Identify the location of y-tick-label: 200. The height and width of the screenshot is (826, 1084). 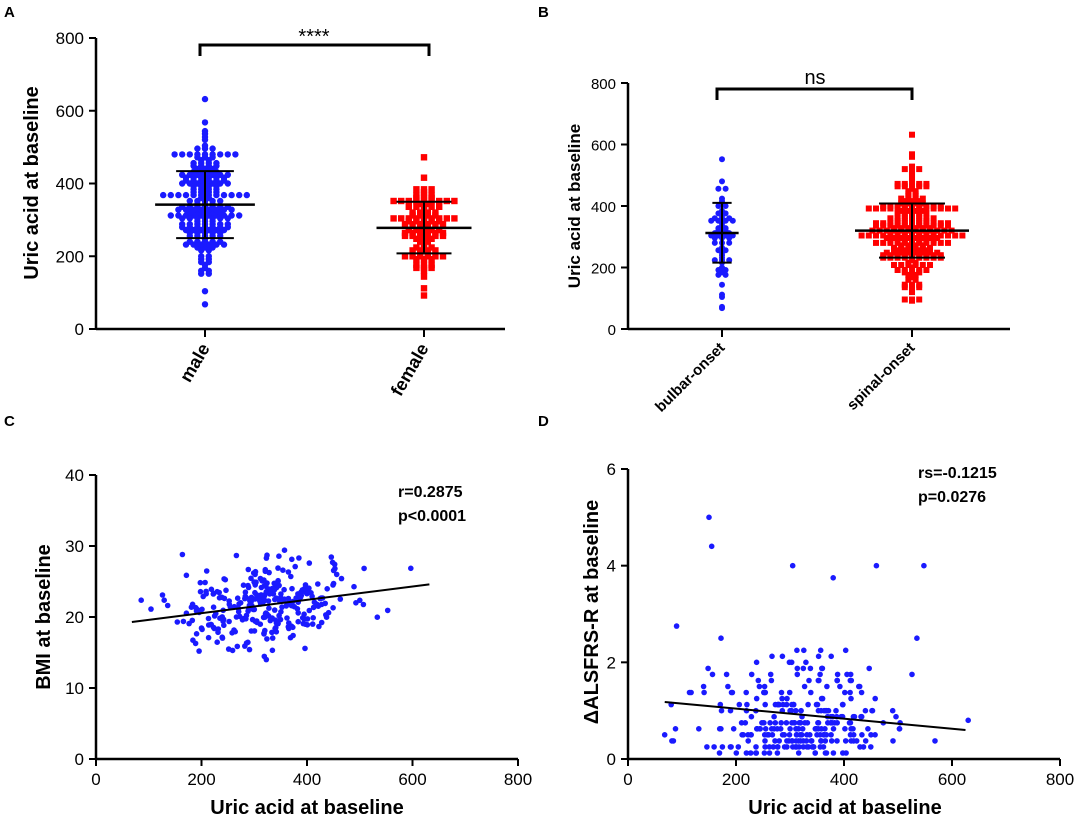
(70, 256).